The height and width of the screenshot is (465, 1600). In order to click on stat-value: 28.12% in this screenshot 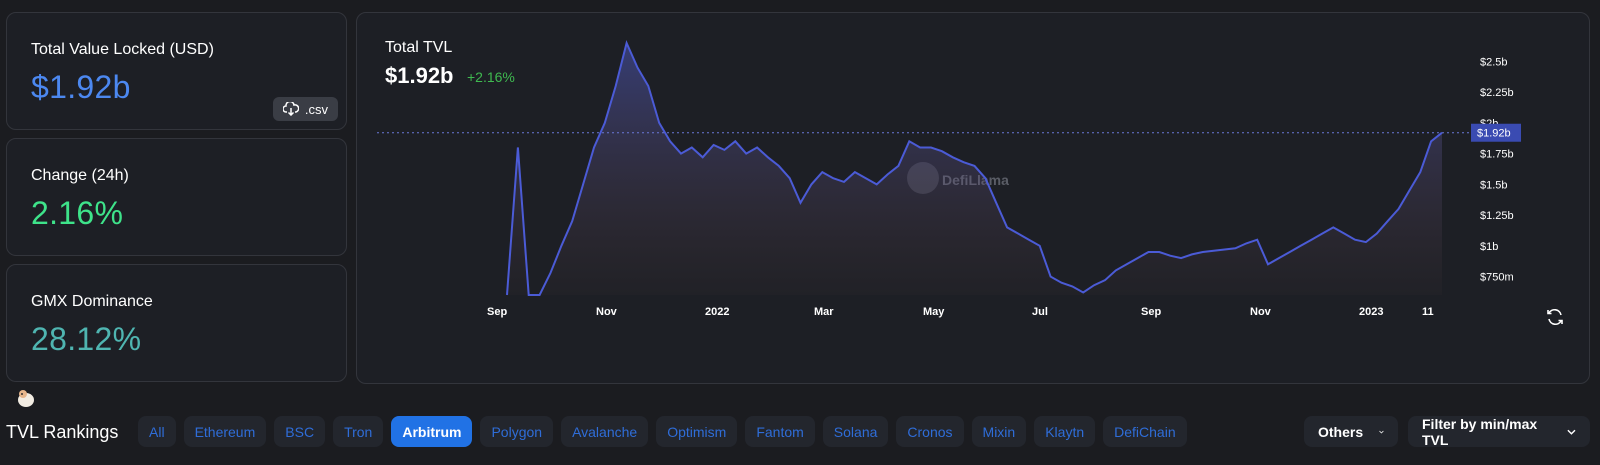, I will do `click(86, 339)`.